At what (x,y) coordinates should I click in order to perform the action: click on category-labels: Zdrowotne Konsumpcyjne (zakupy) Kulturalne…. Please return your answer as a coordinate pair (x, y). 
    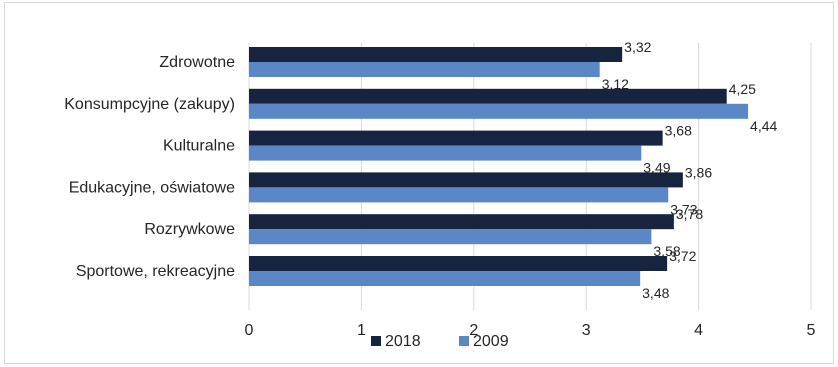
    Looking at the image, I should click on (149, 167).